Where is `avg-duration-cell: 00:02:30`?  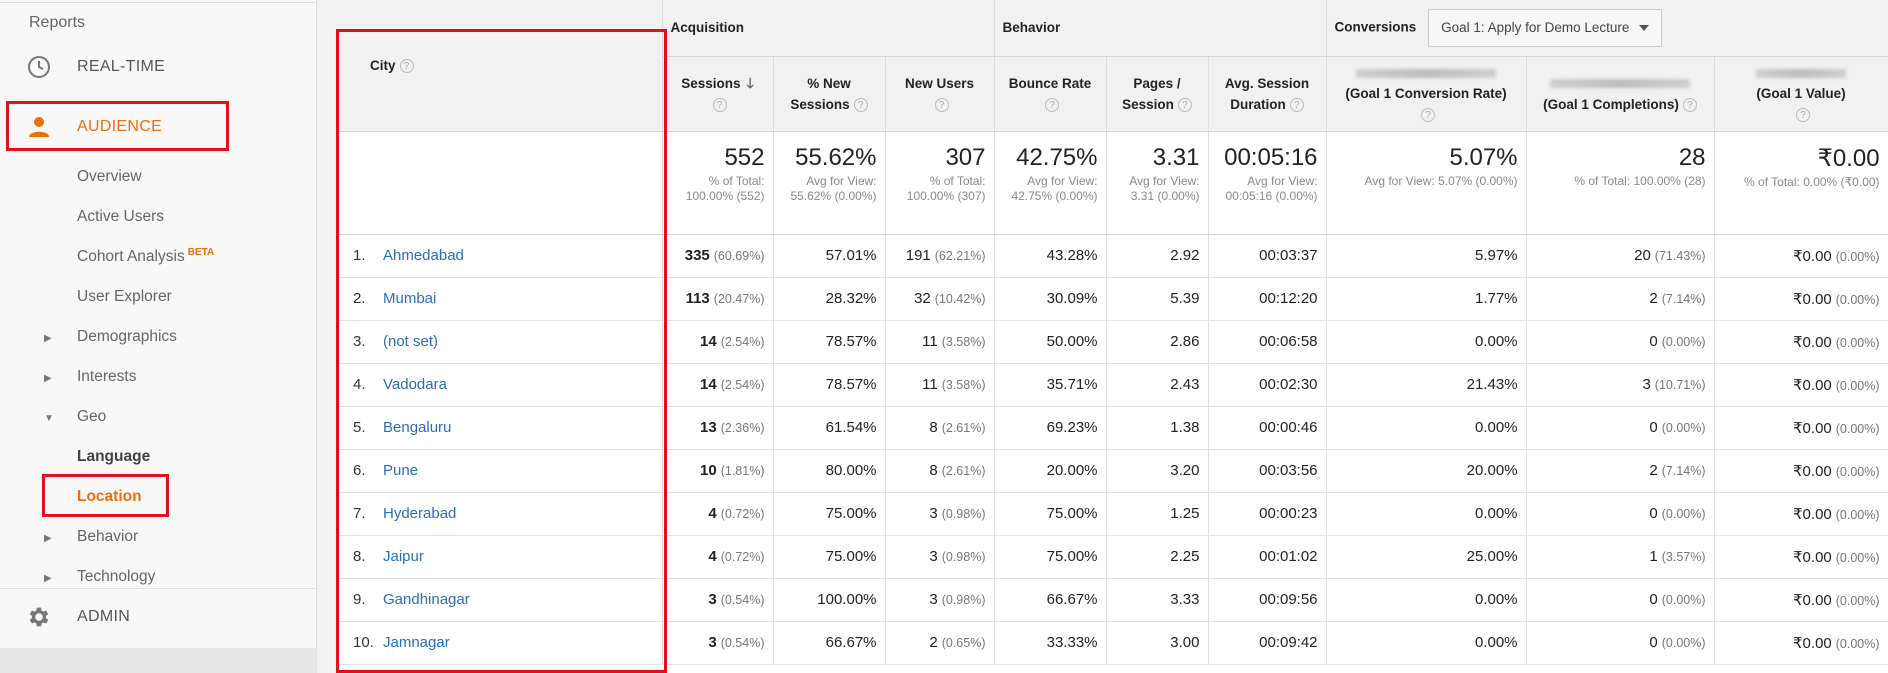 avg-duration-cell: 00:02:30 is located at coordinates (1267, 385).